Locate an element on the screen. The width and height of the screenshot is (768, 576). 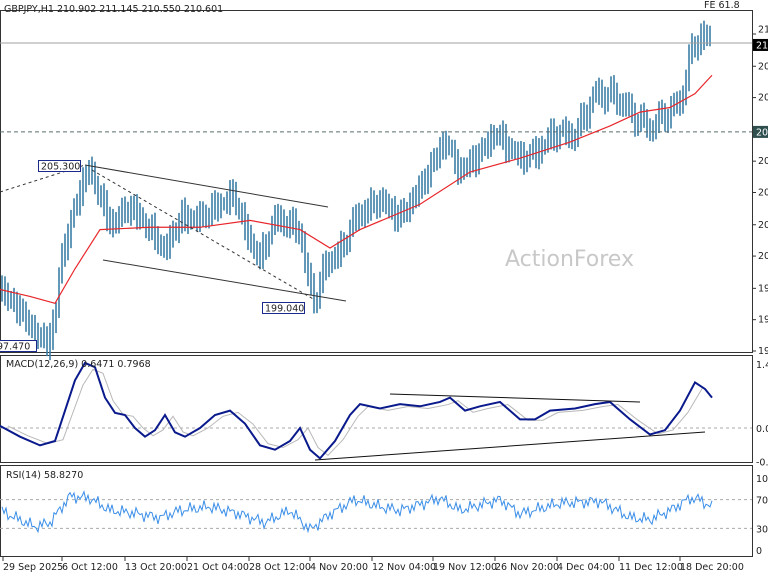
channel-upper-line is located at coordinates (206, 186).